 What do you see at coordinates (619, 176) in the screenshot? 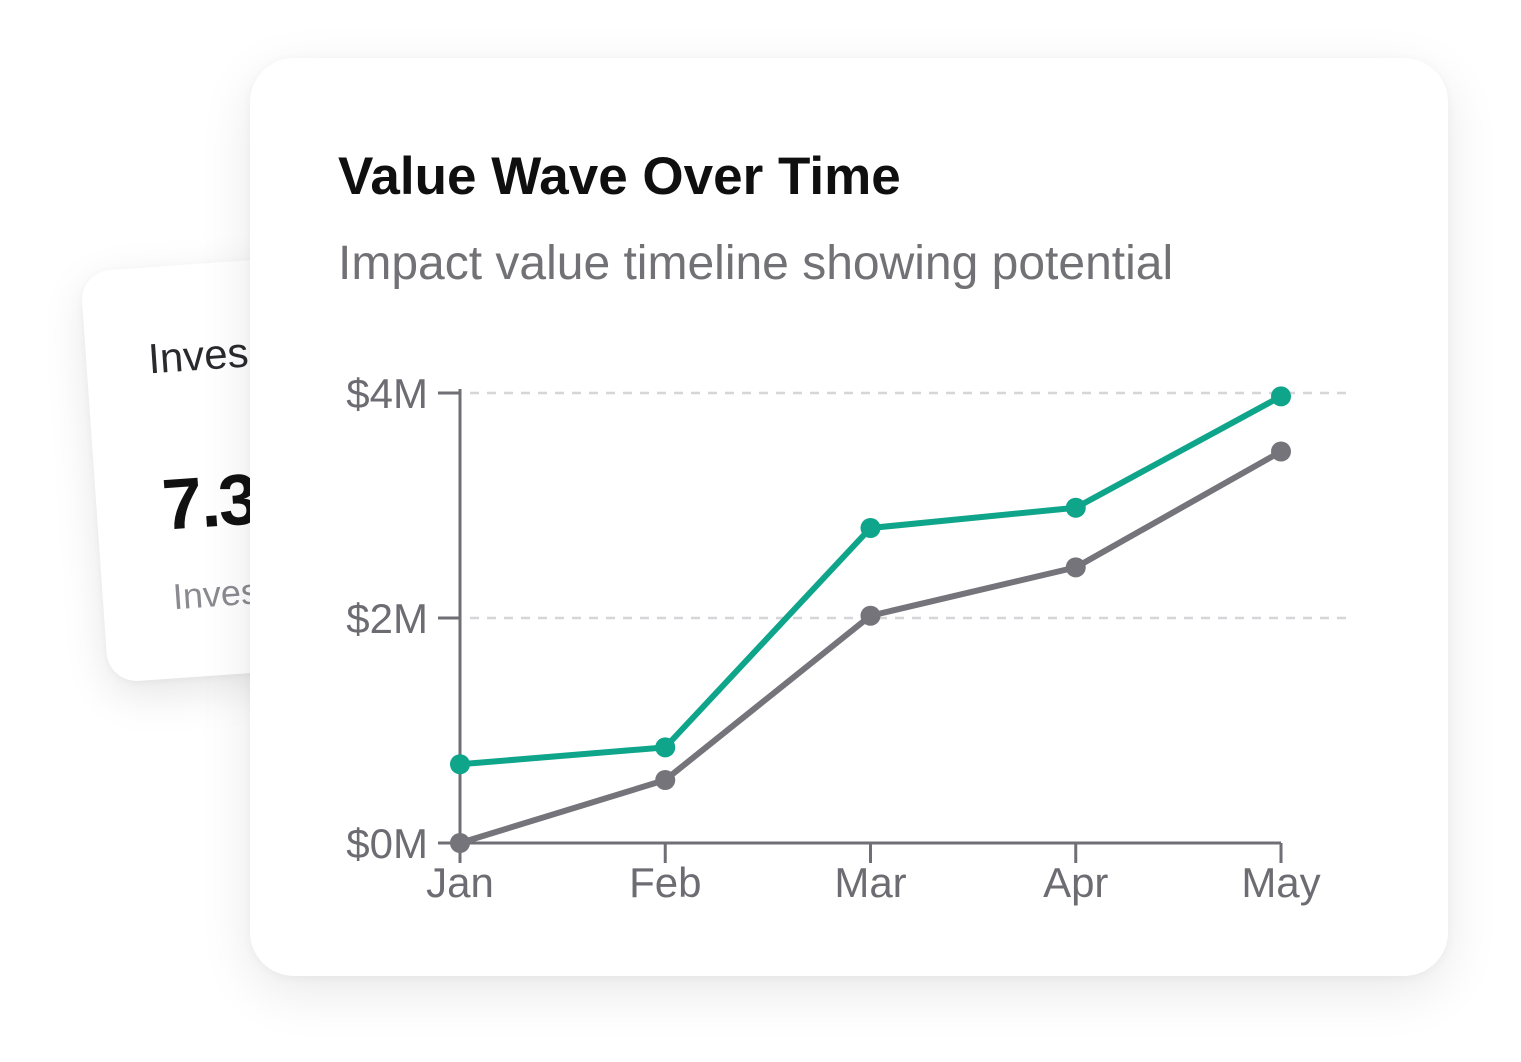
I see `chart-title: Value Wave Over Time` at bounding box center [619, 176].